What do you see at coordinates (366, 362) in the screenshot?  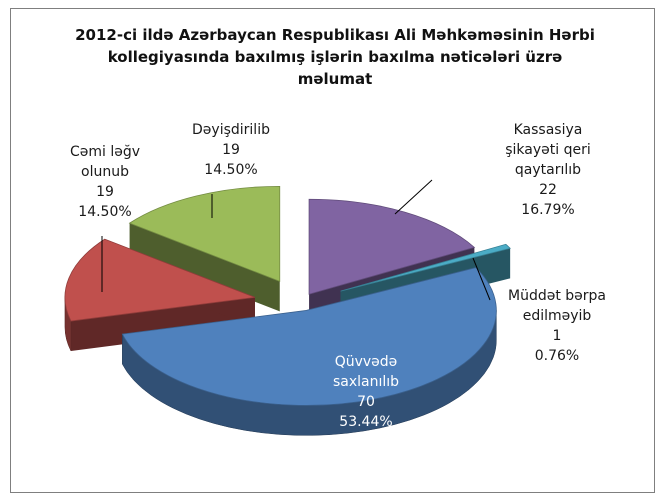 I see `label-name-line: Qüvvədə` at bounding box center [366, 362].